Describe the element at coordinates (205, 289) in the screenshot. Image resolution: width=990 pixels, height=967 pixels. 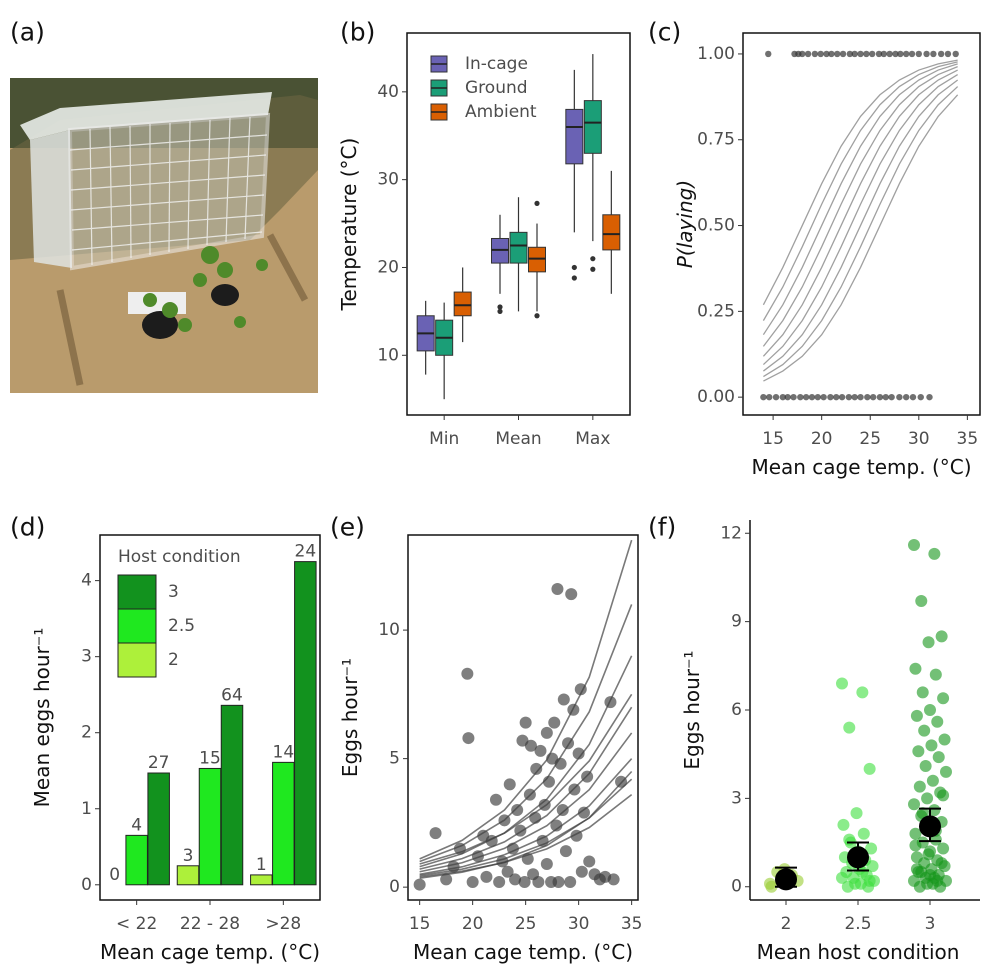
I see `plants` at that location.